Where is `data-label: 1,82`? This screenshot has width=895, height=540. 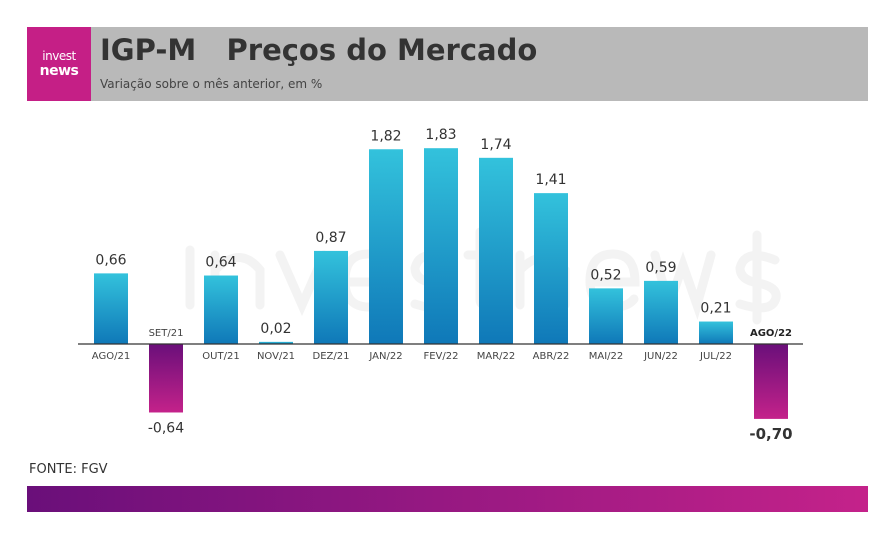 data-label: 1,82 is located at coordinates (385, 136).